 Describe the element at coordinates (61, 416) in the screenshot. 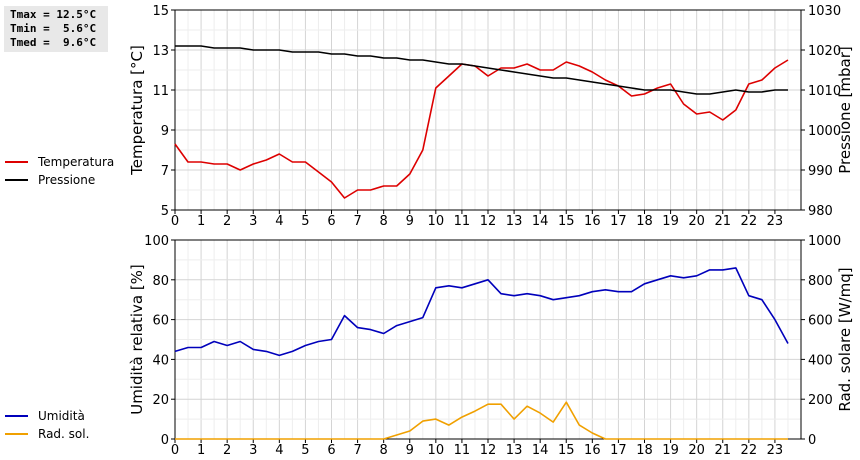

I see `legend-label: Umidità` at that location.